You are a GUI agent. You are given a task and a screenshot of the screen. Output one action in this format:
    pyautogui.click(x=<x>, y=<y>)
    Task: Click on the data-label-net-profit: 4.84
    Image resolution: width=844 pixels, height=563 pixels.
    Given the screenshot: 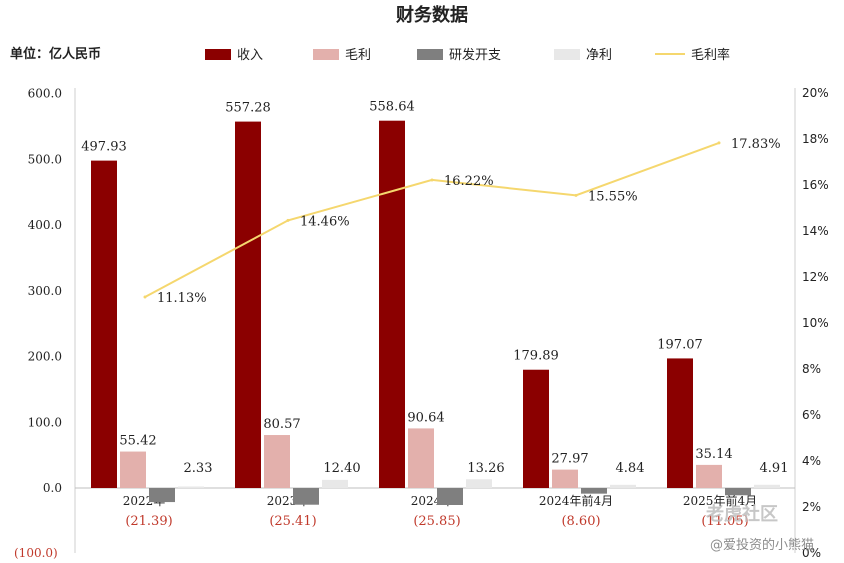 What is the action you would take?
    pyautogui.click(x=630, y=468)
    